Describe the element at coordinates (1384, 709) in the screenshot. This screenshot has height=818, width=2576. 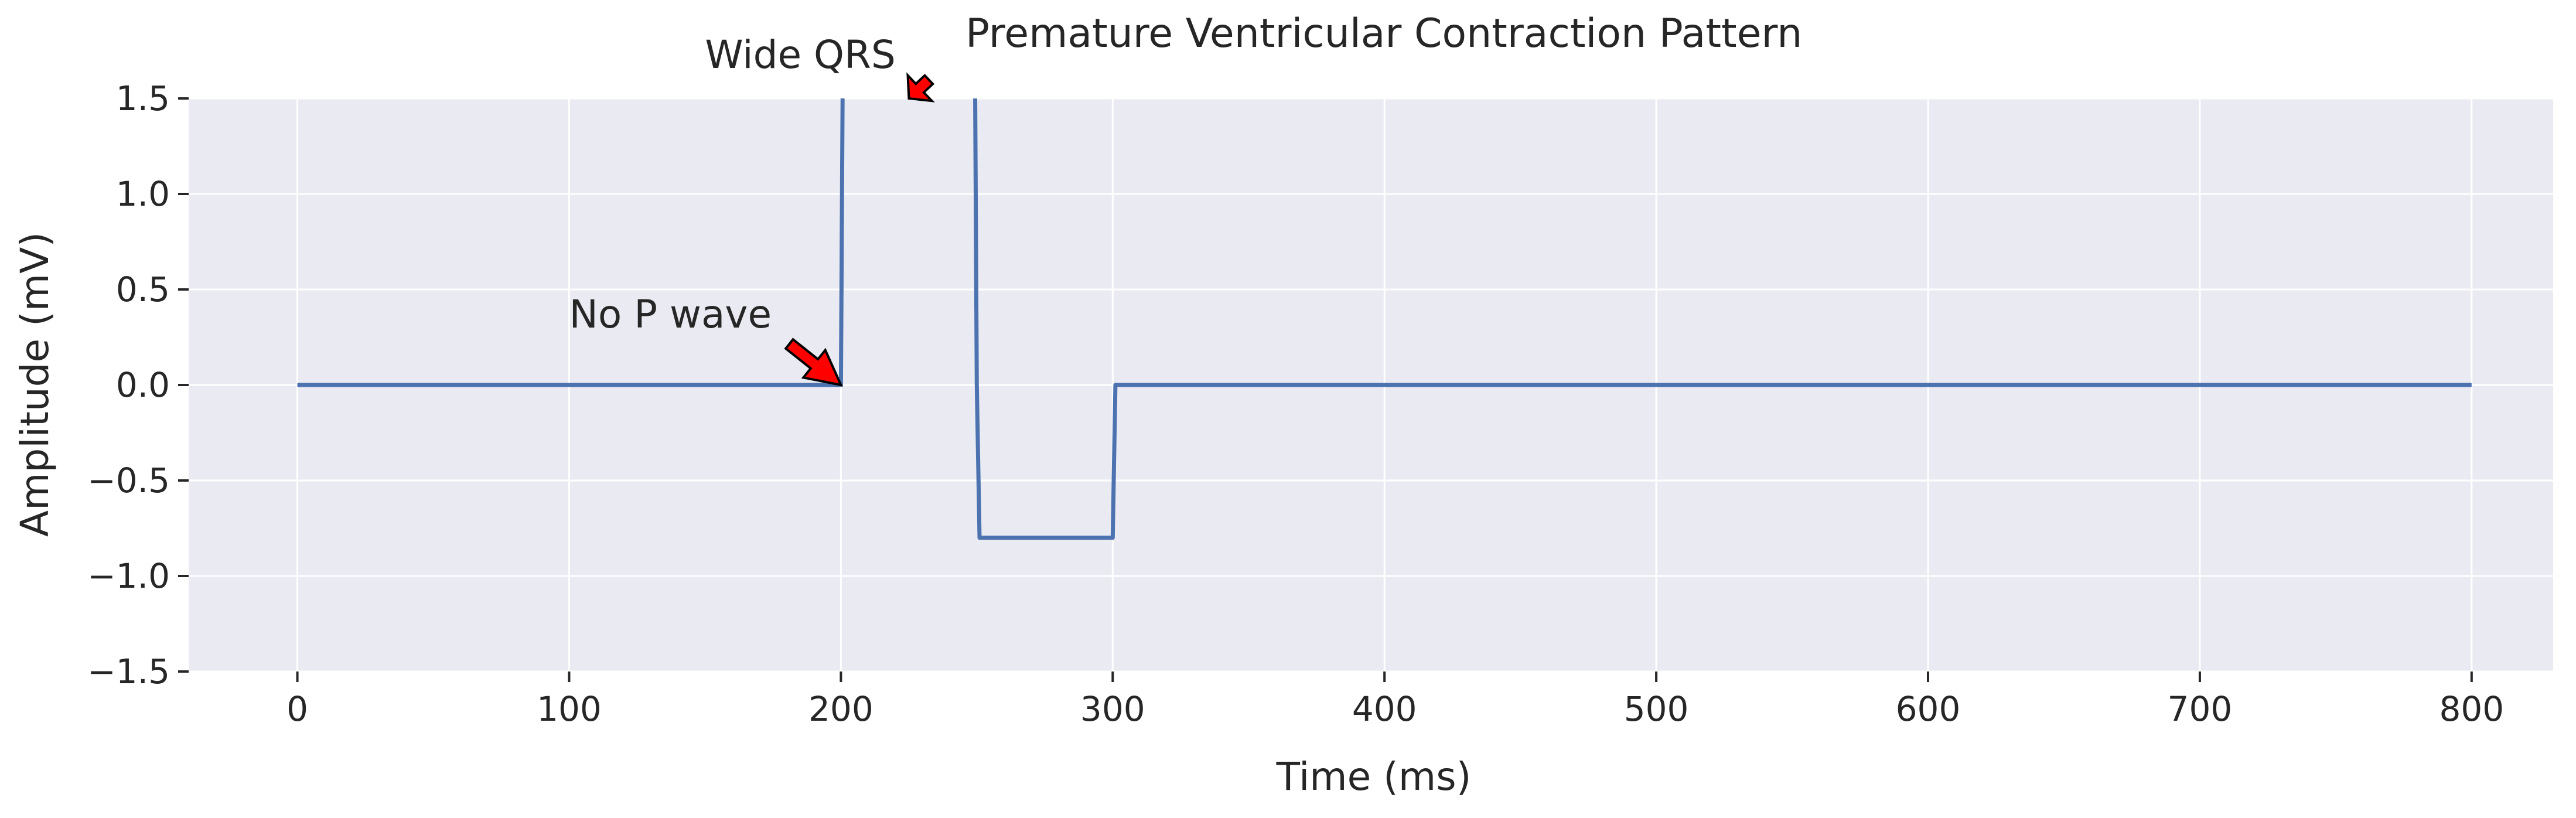
I see `x-tick-label: 400` at that location.